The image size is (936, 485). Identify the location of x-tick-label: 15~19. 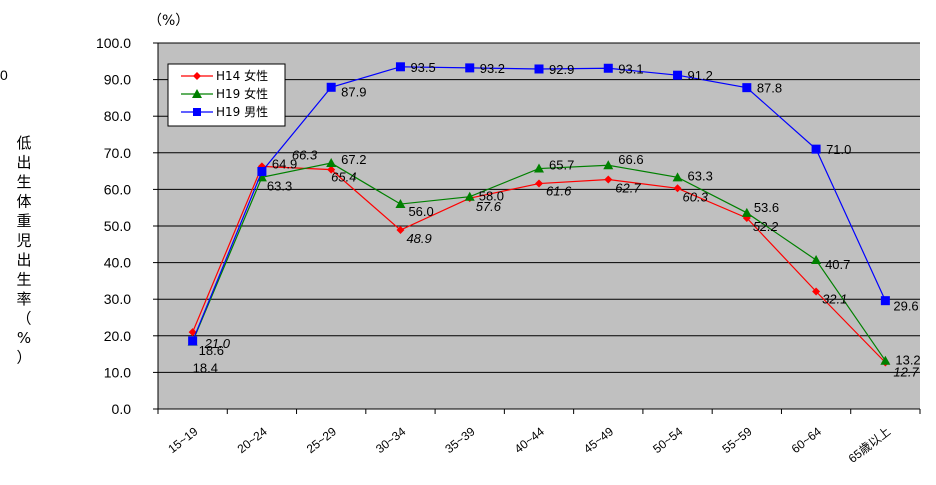
(182, 440).